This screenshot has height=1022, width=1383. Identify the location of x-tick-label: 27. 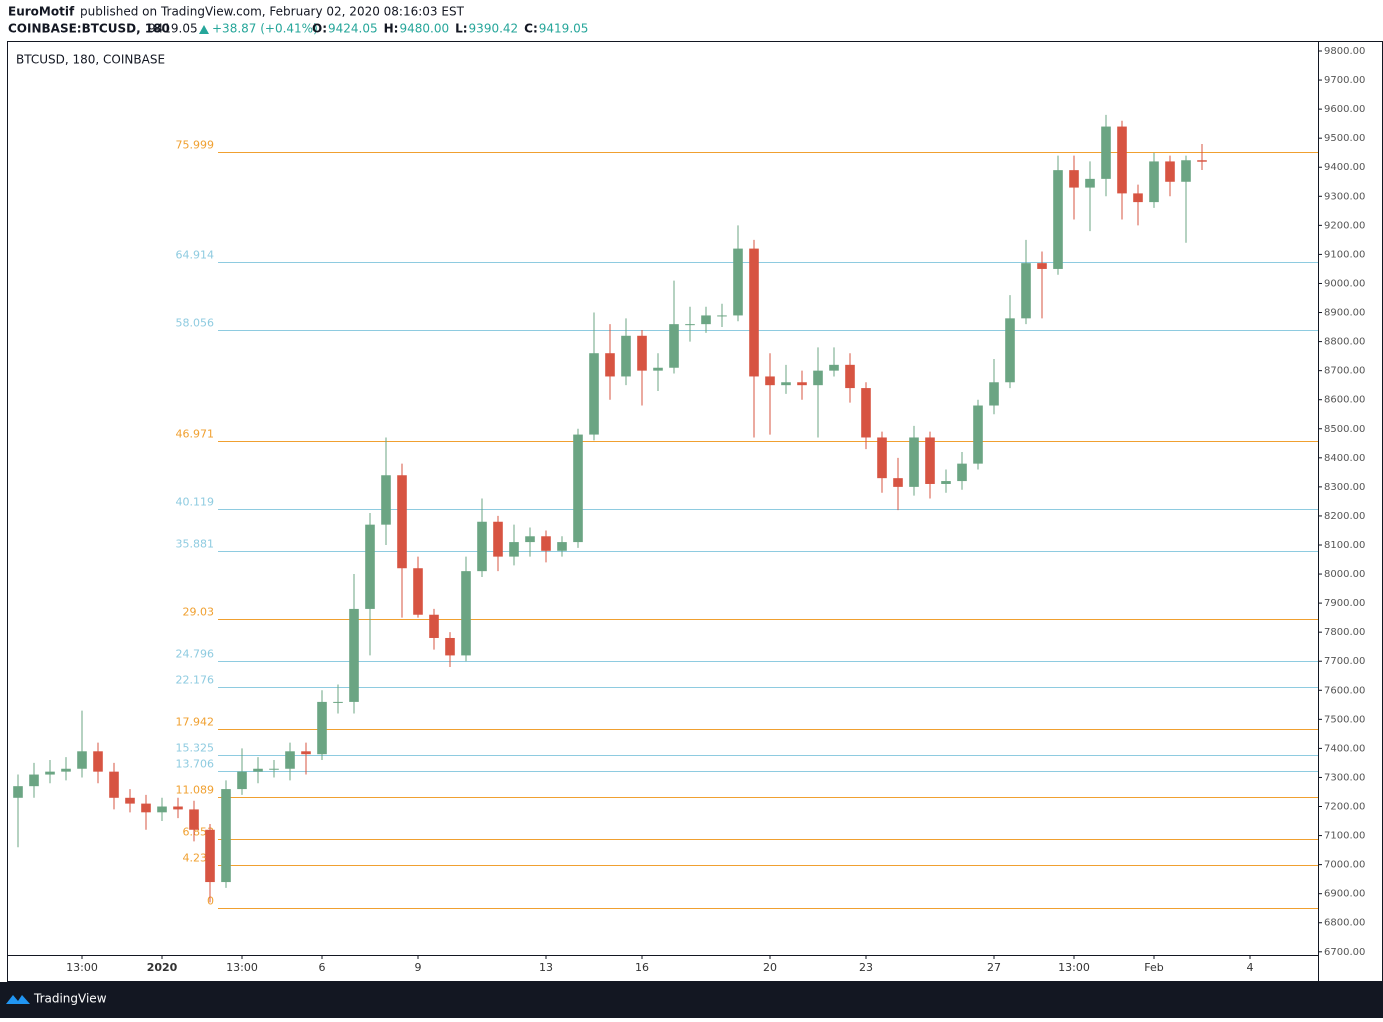
(994, 967).